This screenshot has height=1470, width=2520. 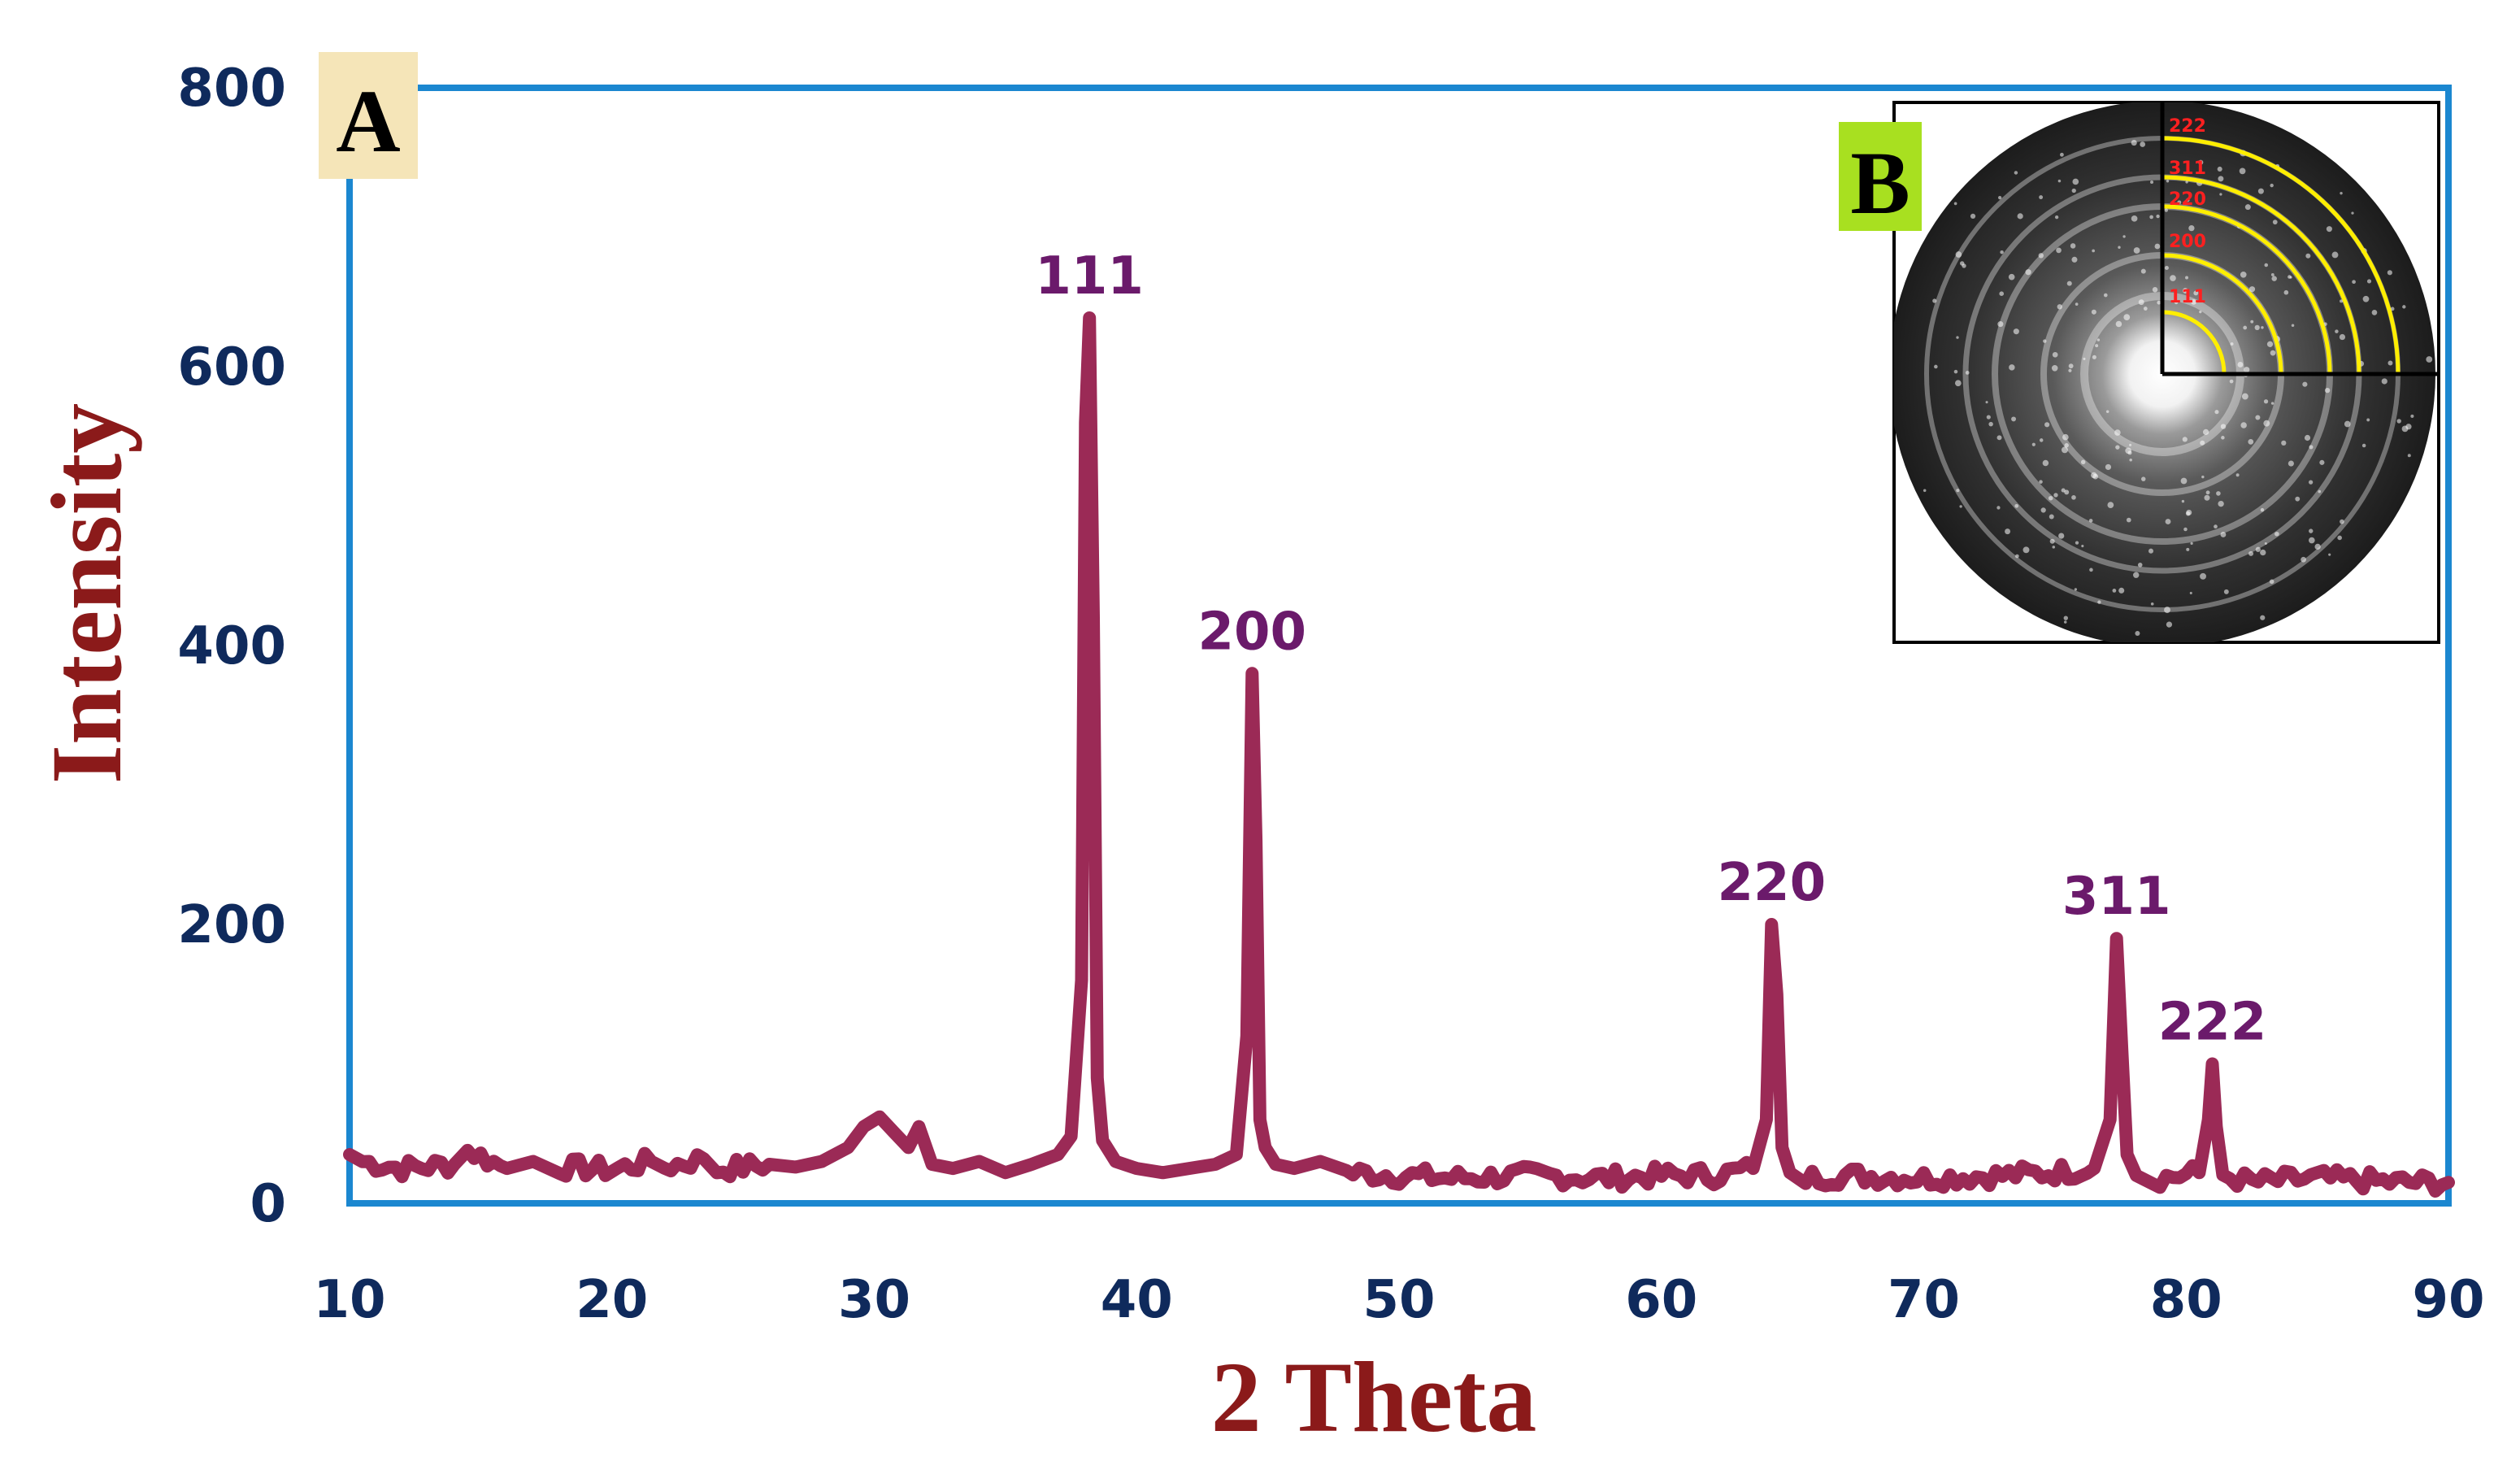 What do you see at coordinates (368, 121) in the screenshot?
I see `panel-a-label: A` at bounding box center [368, 121].